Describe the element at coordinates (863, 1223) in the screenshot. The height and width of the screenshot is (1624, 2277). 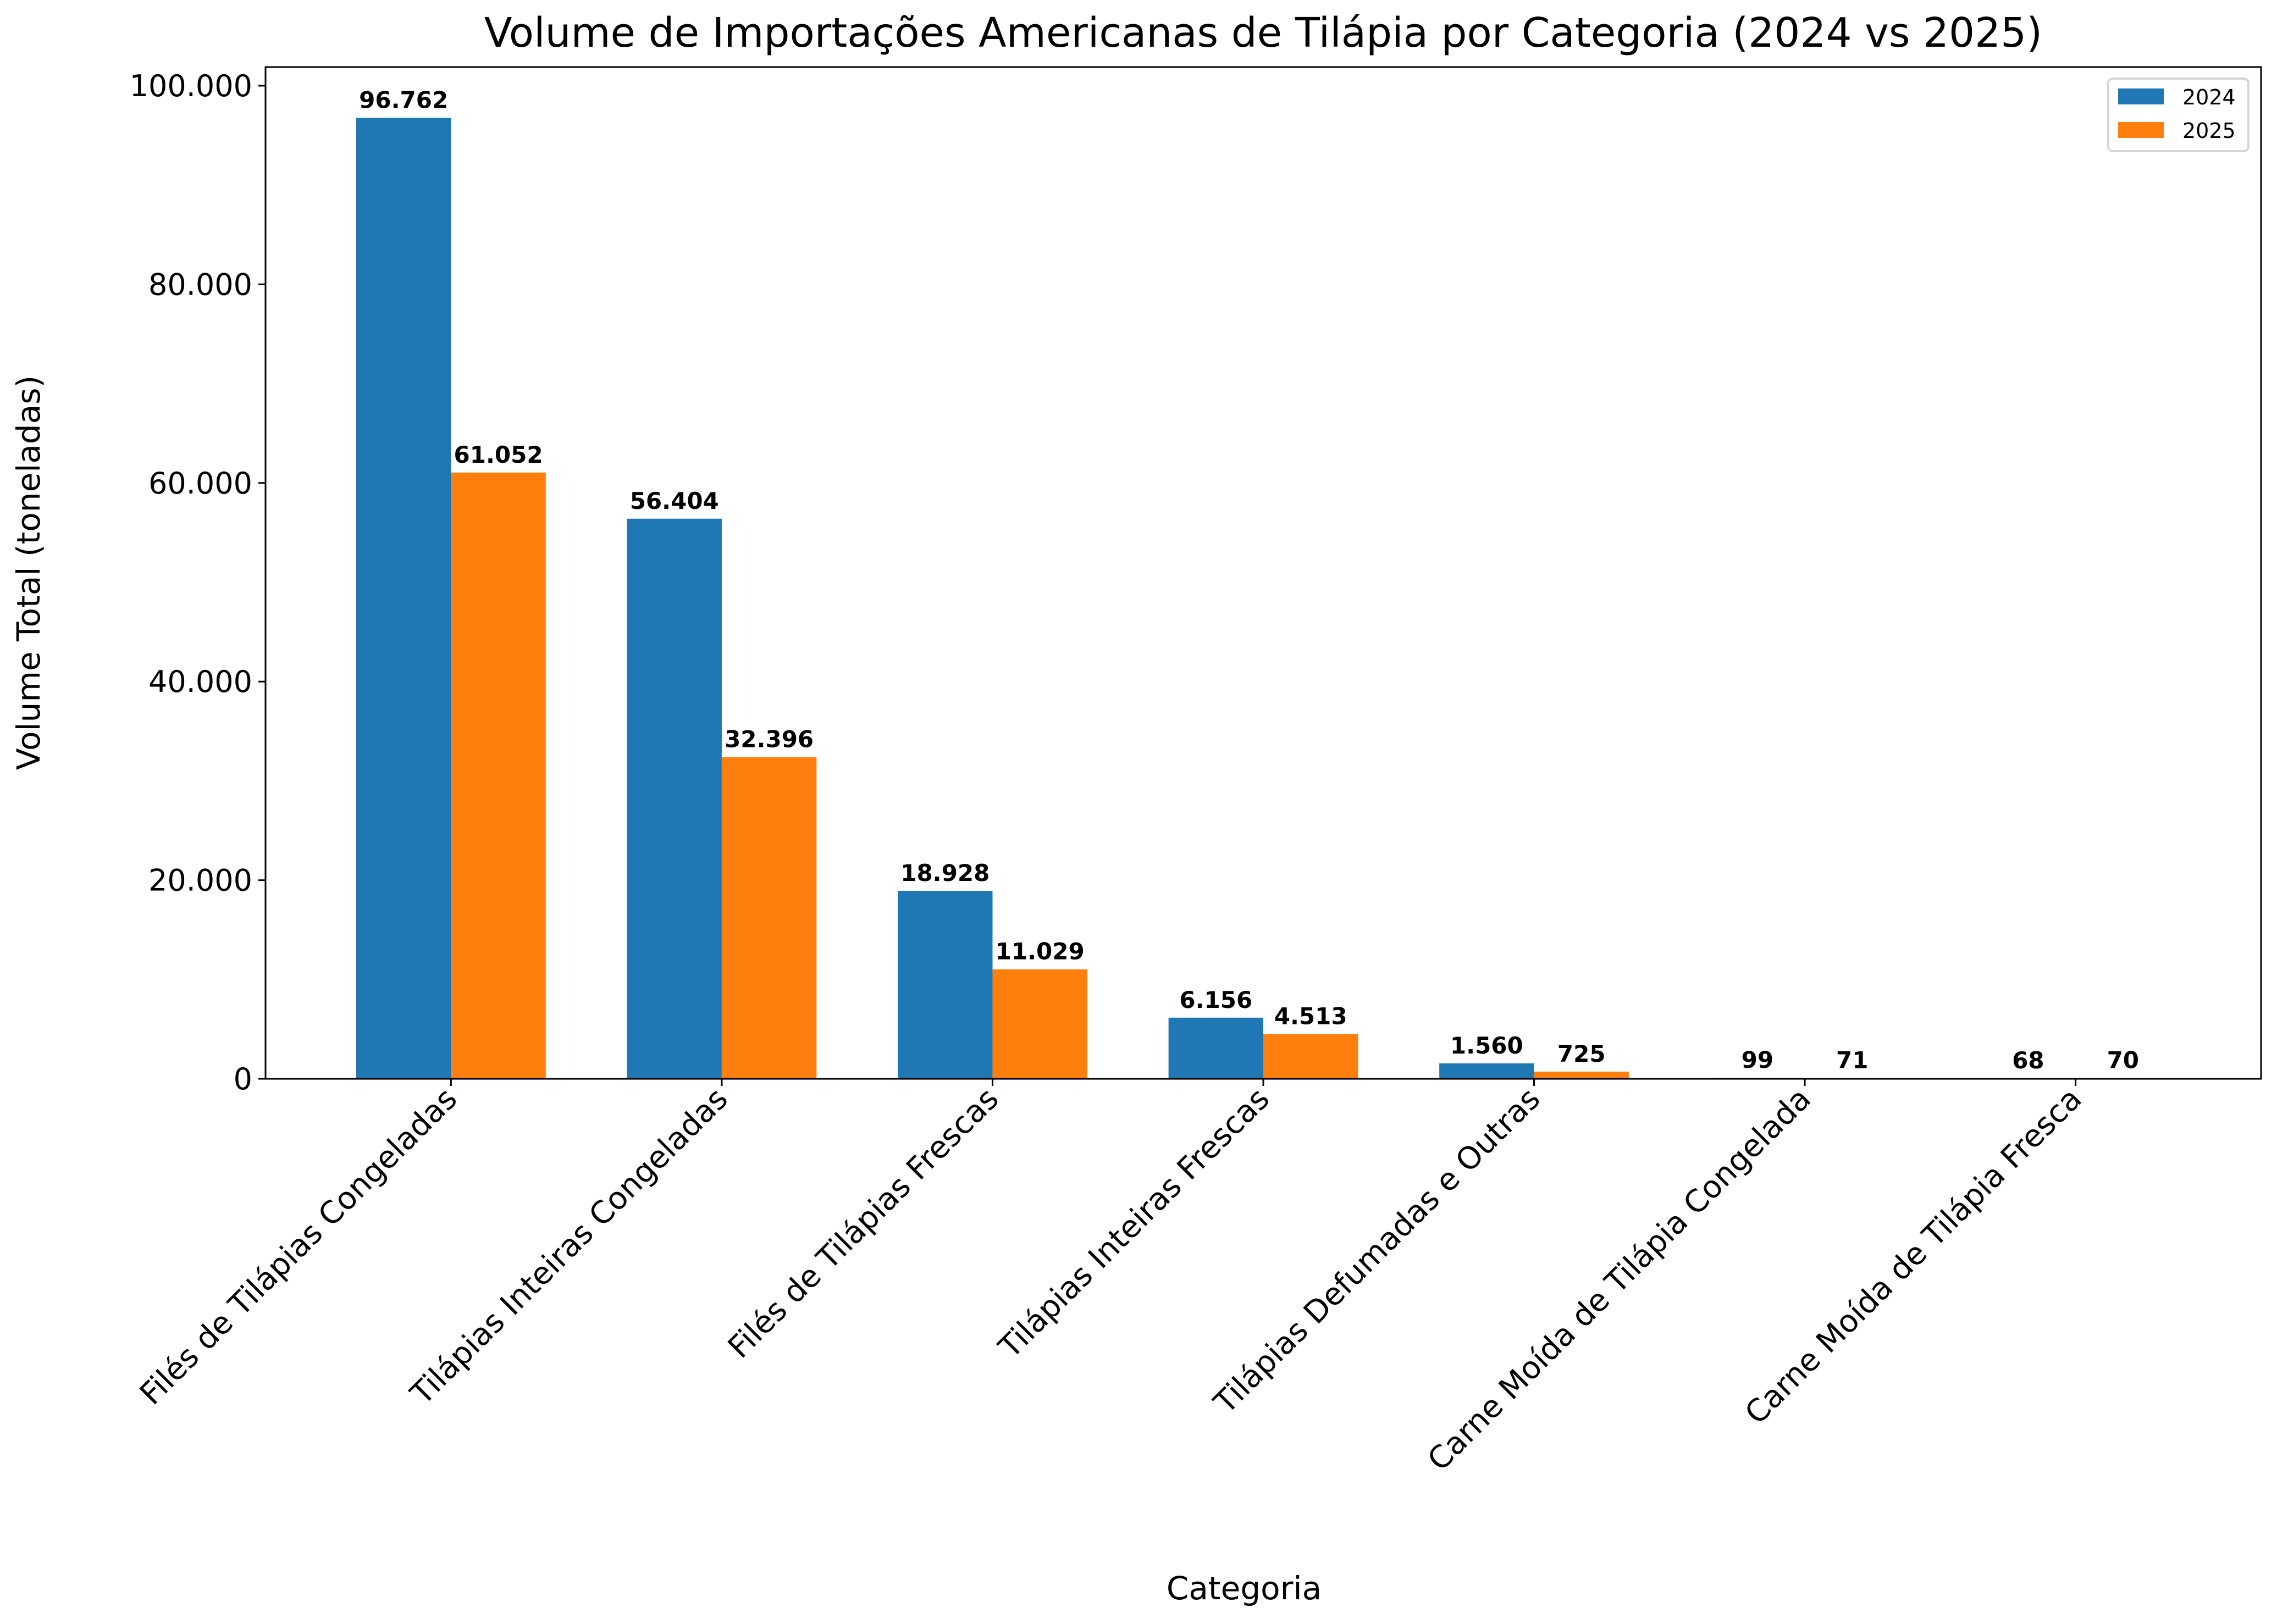
I see `x-tick-label: Filés de Tilápias Frescas` at that location.